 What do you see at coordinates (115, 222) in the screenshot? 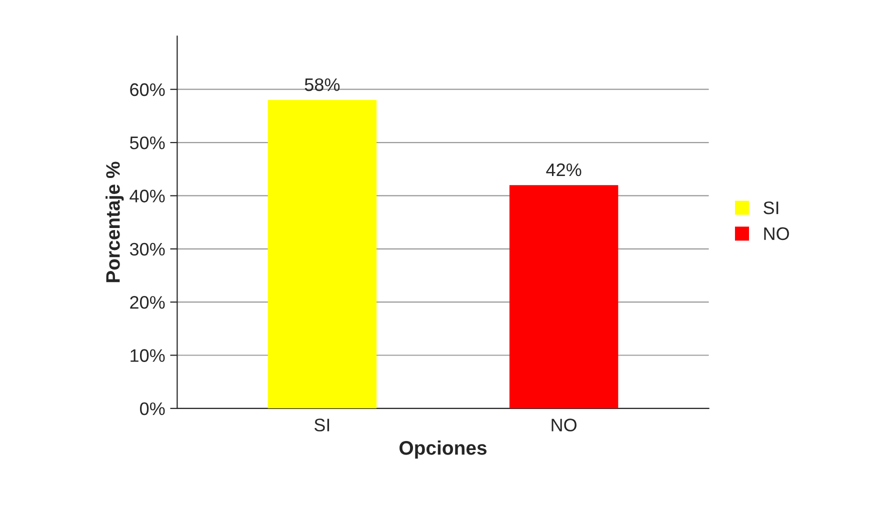
I see `y-axis-title: Porcentaje %` at bounding box center [115, 222].